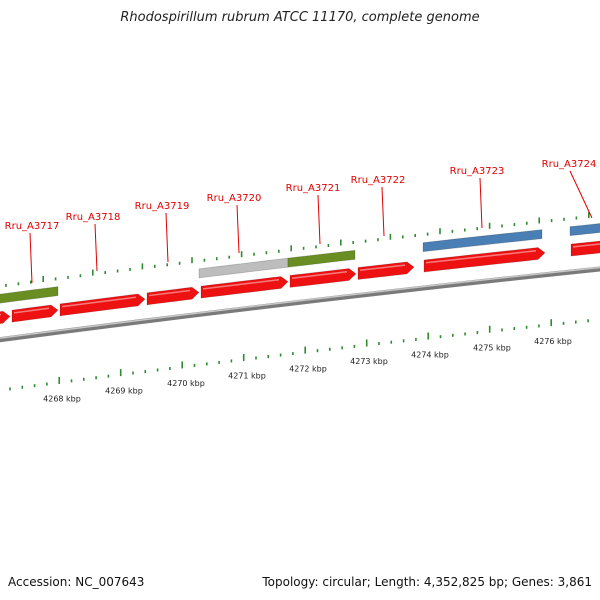 The height and width of the screenshot is (600, 600). I want to click on scale-label: 4270 kbp, so click(186, 383).